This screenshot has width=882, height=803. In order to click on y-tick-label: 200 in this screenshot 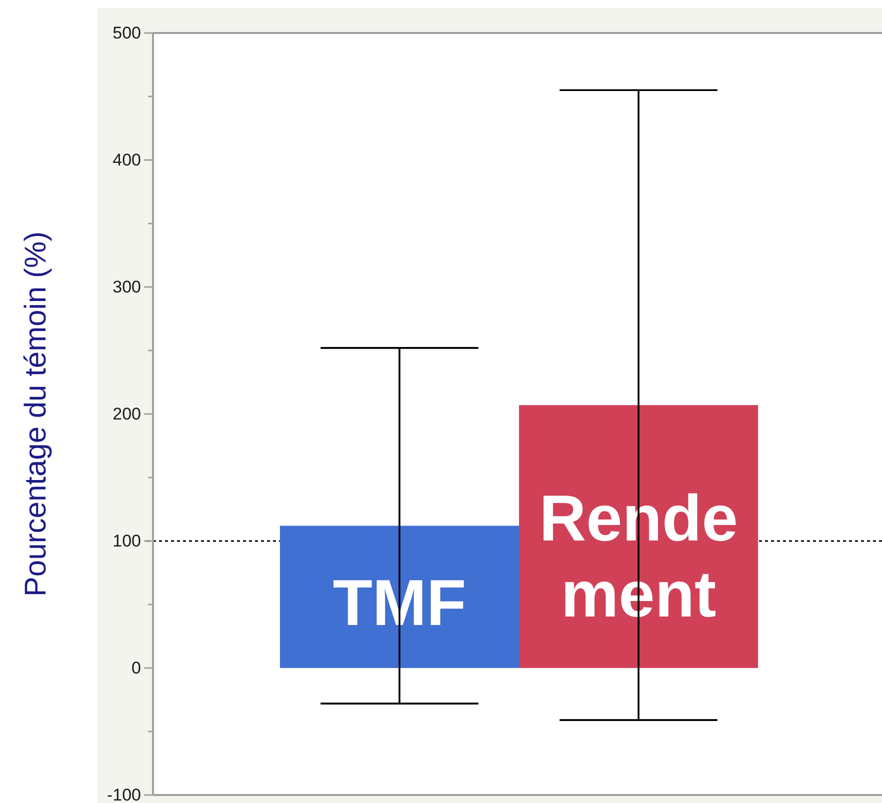, I will do `click(126, 414)`.